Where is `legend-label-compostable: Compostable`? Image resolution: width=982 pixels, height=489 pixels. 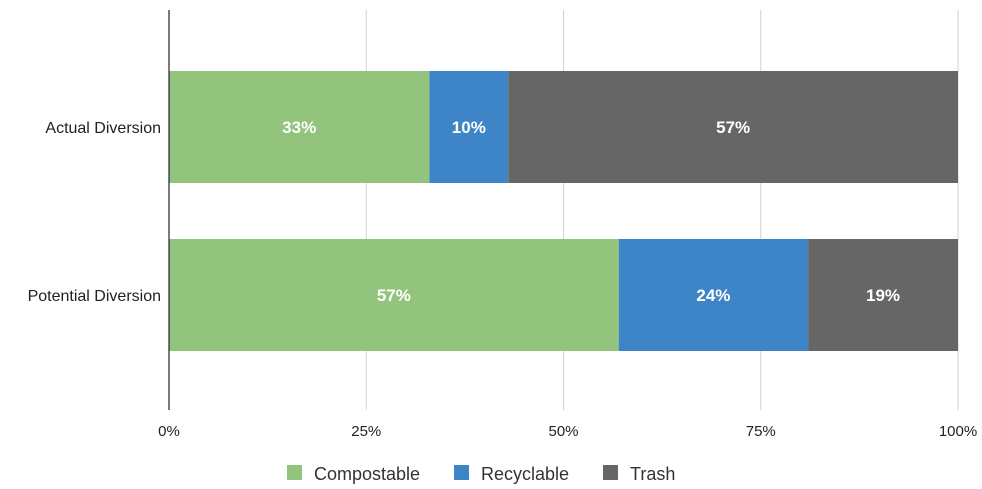
legend-label-compostable: Compostable is located at coordinates (367, 474).